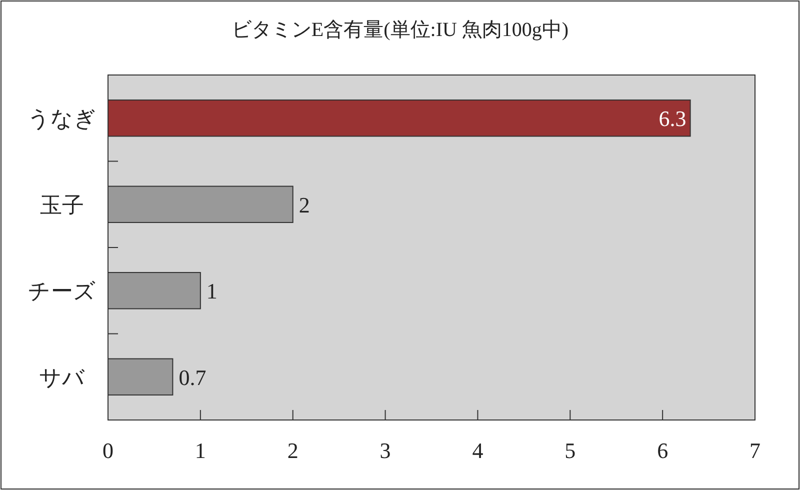 The width and height of the screenshot is (800, 490). I want to click on x-tick-label: 3, so click(385, 450).